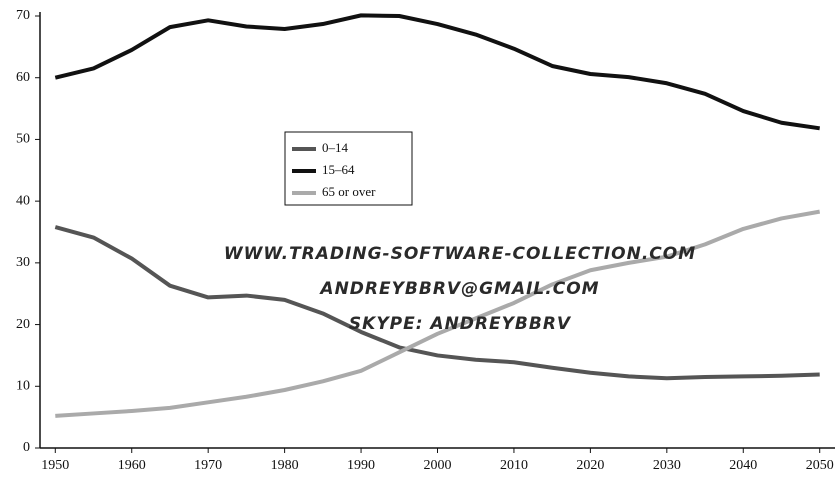 This screenshot has height=477, width=839. What do you see at coordinates (23, 15) in the screenshot?
I see `y-tick-label: 70` at bounding box center [23, 15].